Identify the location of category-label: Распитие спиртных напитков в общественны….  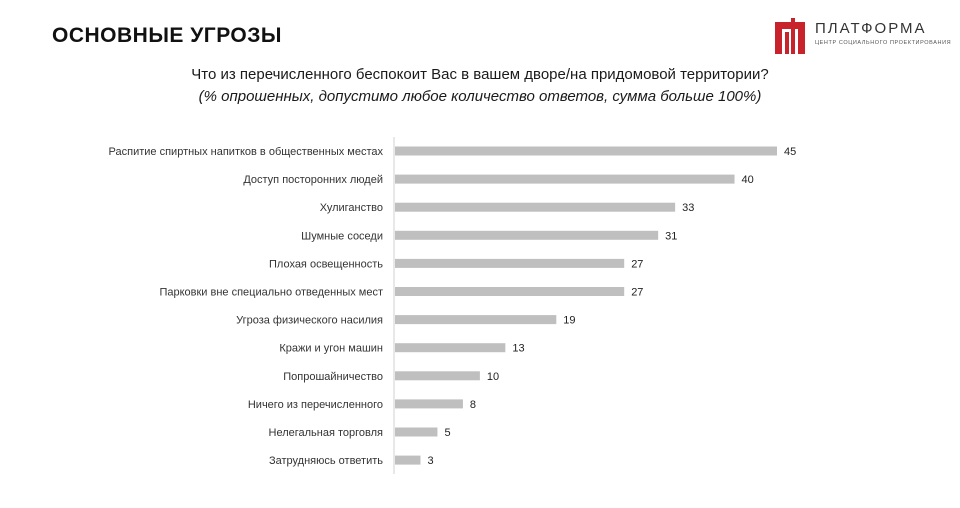
(246, 152).